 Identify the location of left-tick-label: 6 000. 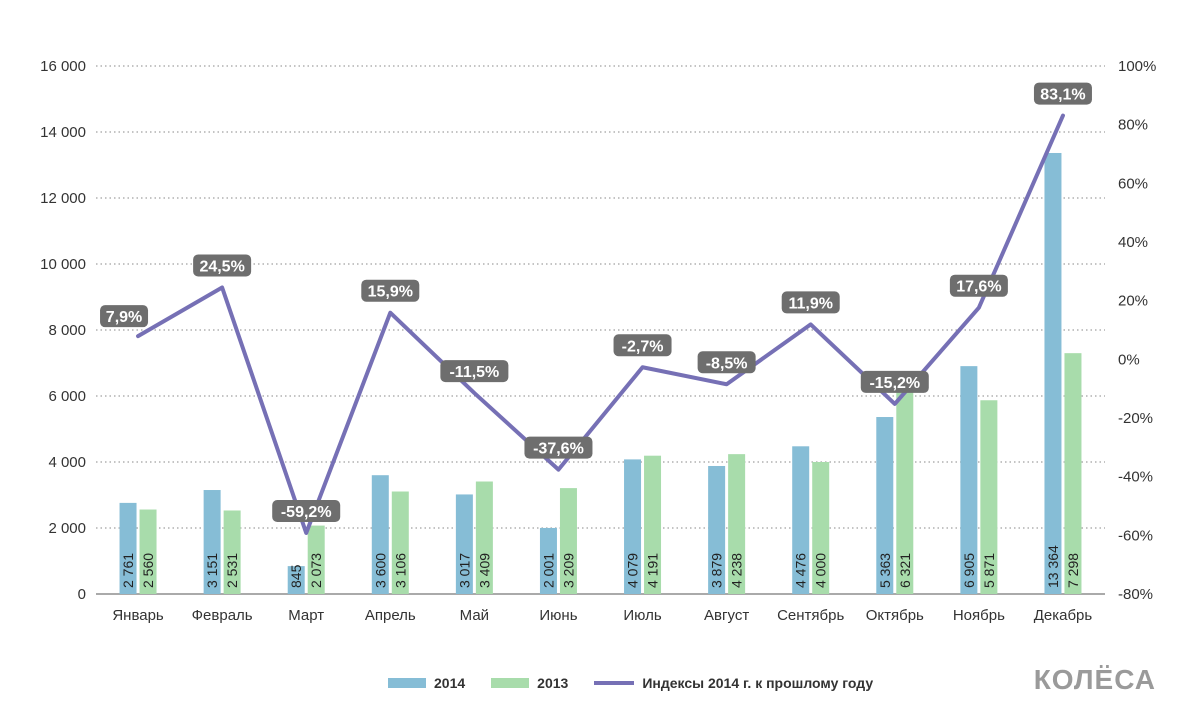
(67, 396).